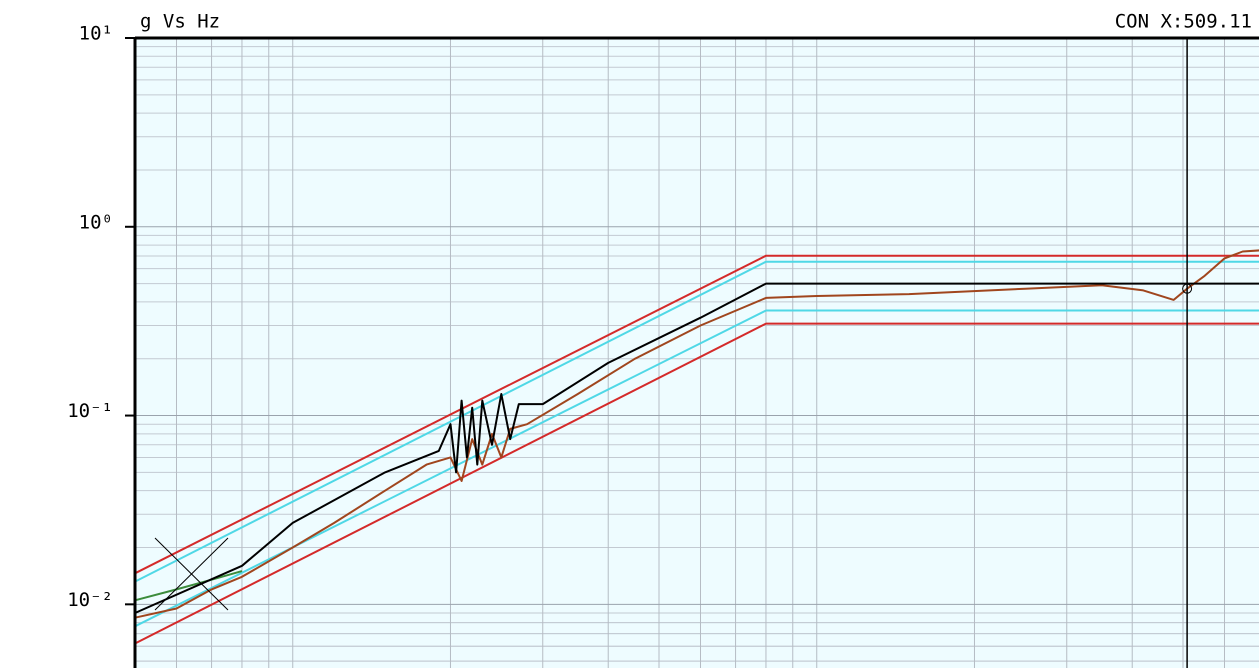 The height and width of the screenshot is (668, 1259). Describe the element at coordinates (188, 586) in the screenshot. I see `series-line` at that location.